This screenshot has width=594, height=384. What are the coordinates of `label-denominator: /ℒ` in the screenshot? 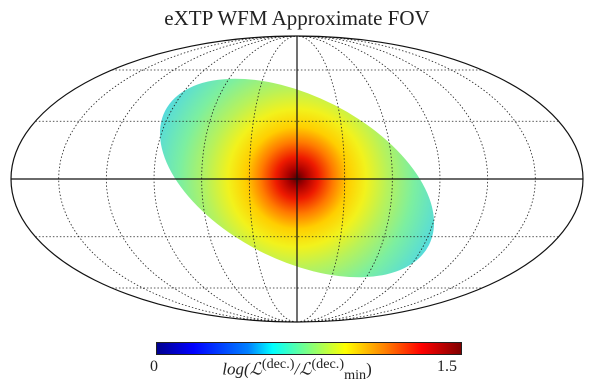 It's located at (303, 369).